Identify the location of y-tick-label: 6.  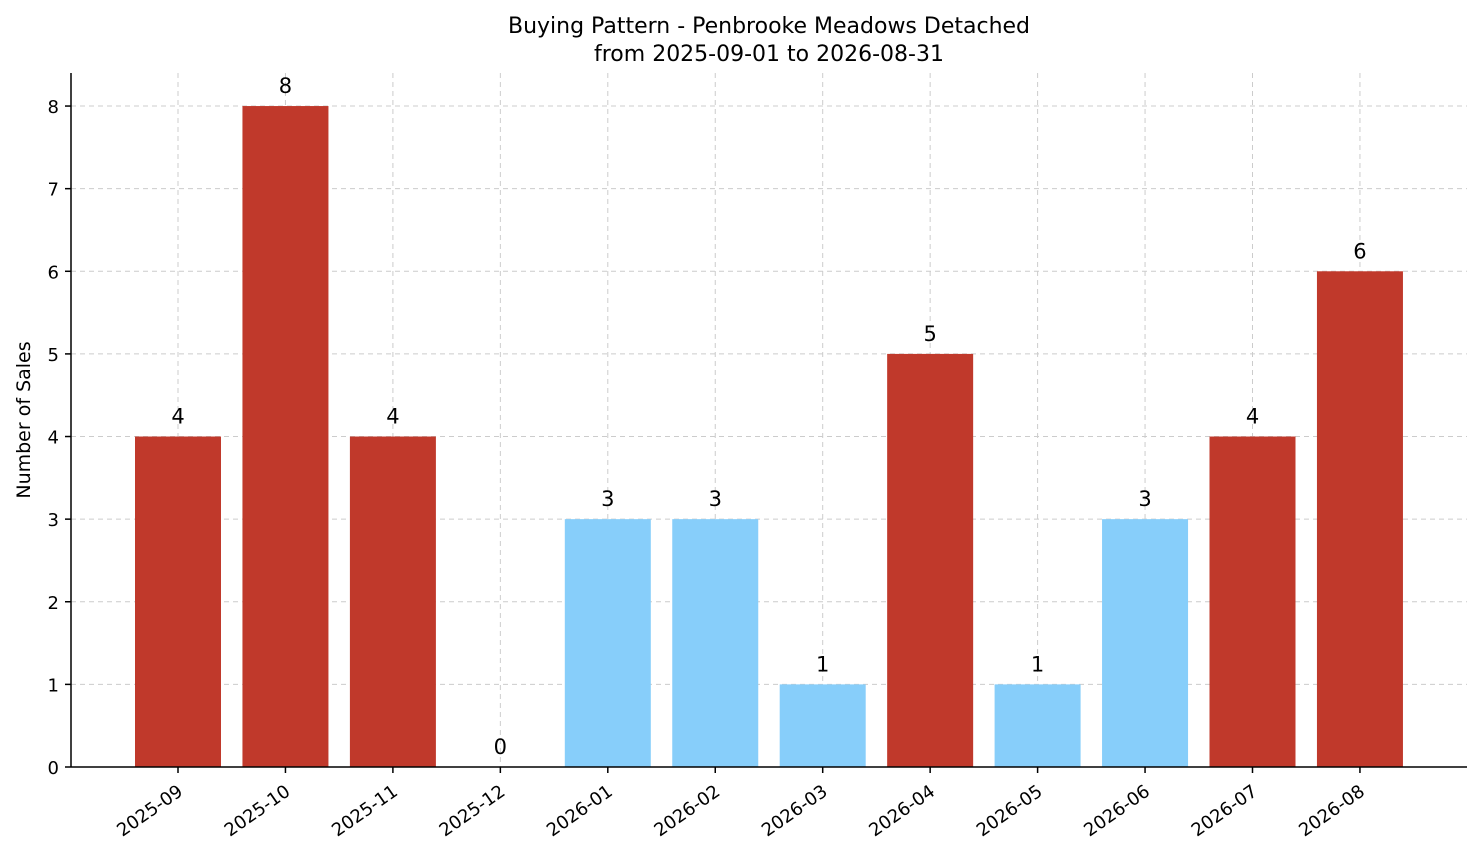
(53, 272).